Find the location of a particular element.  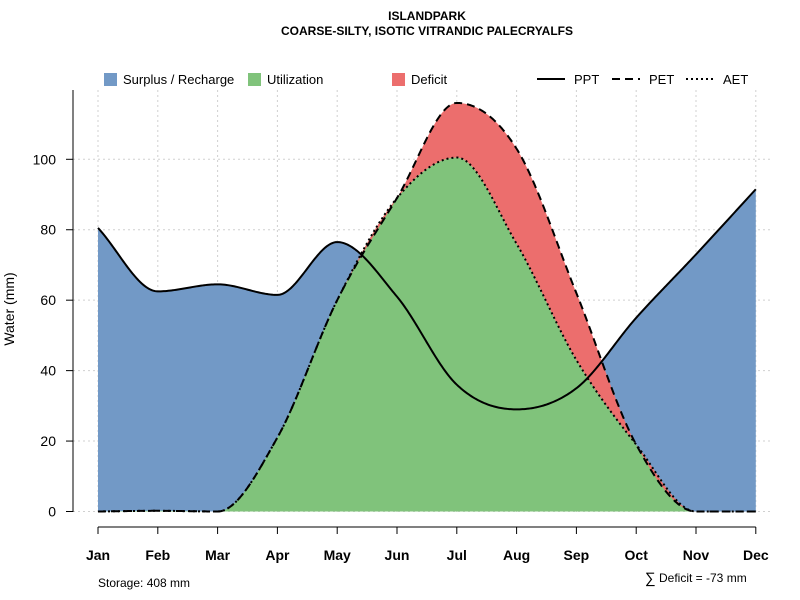

legend-label: Utilization is located at coordinates (295, 79).